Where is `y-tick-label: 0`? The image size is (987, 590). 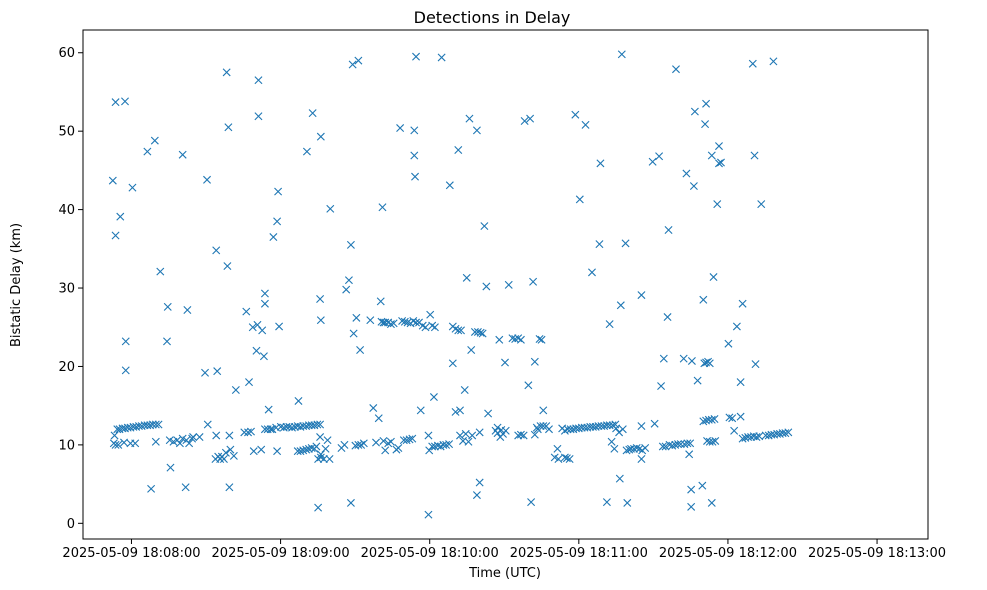 y-tick-label: 0 is located at coordinates (71, 524).